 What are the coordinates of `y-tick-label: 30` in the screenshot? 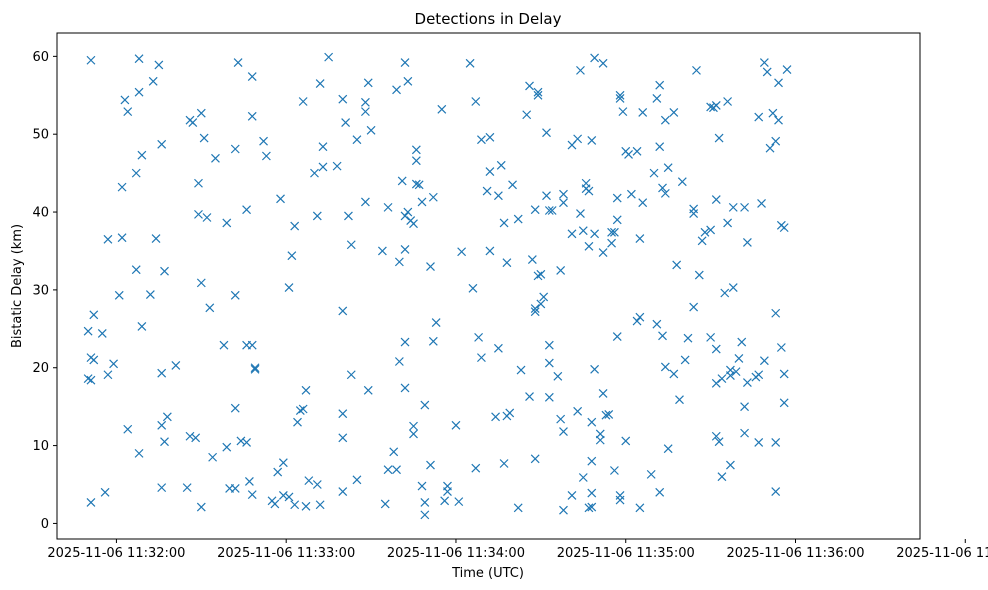 It's located at (40, 290).